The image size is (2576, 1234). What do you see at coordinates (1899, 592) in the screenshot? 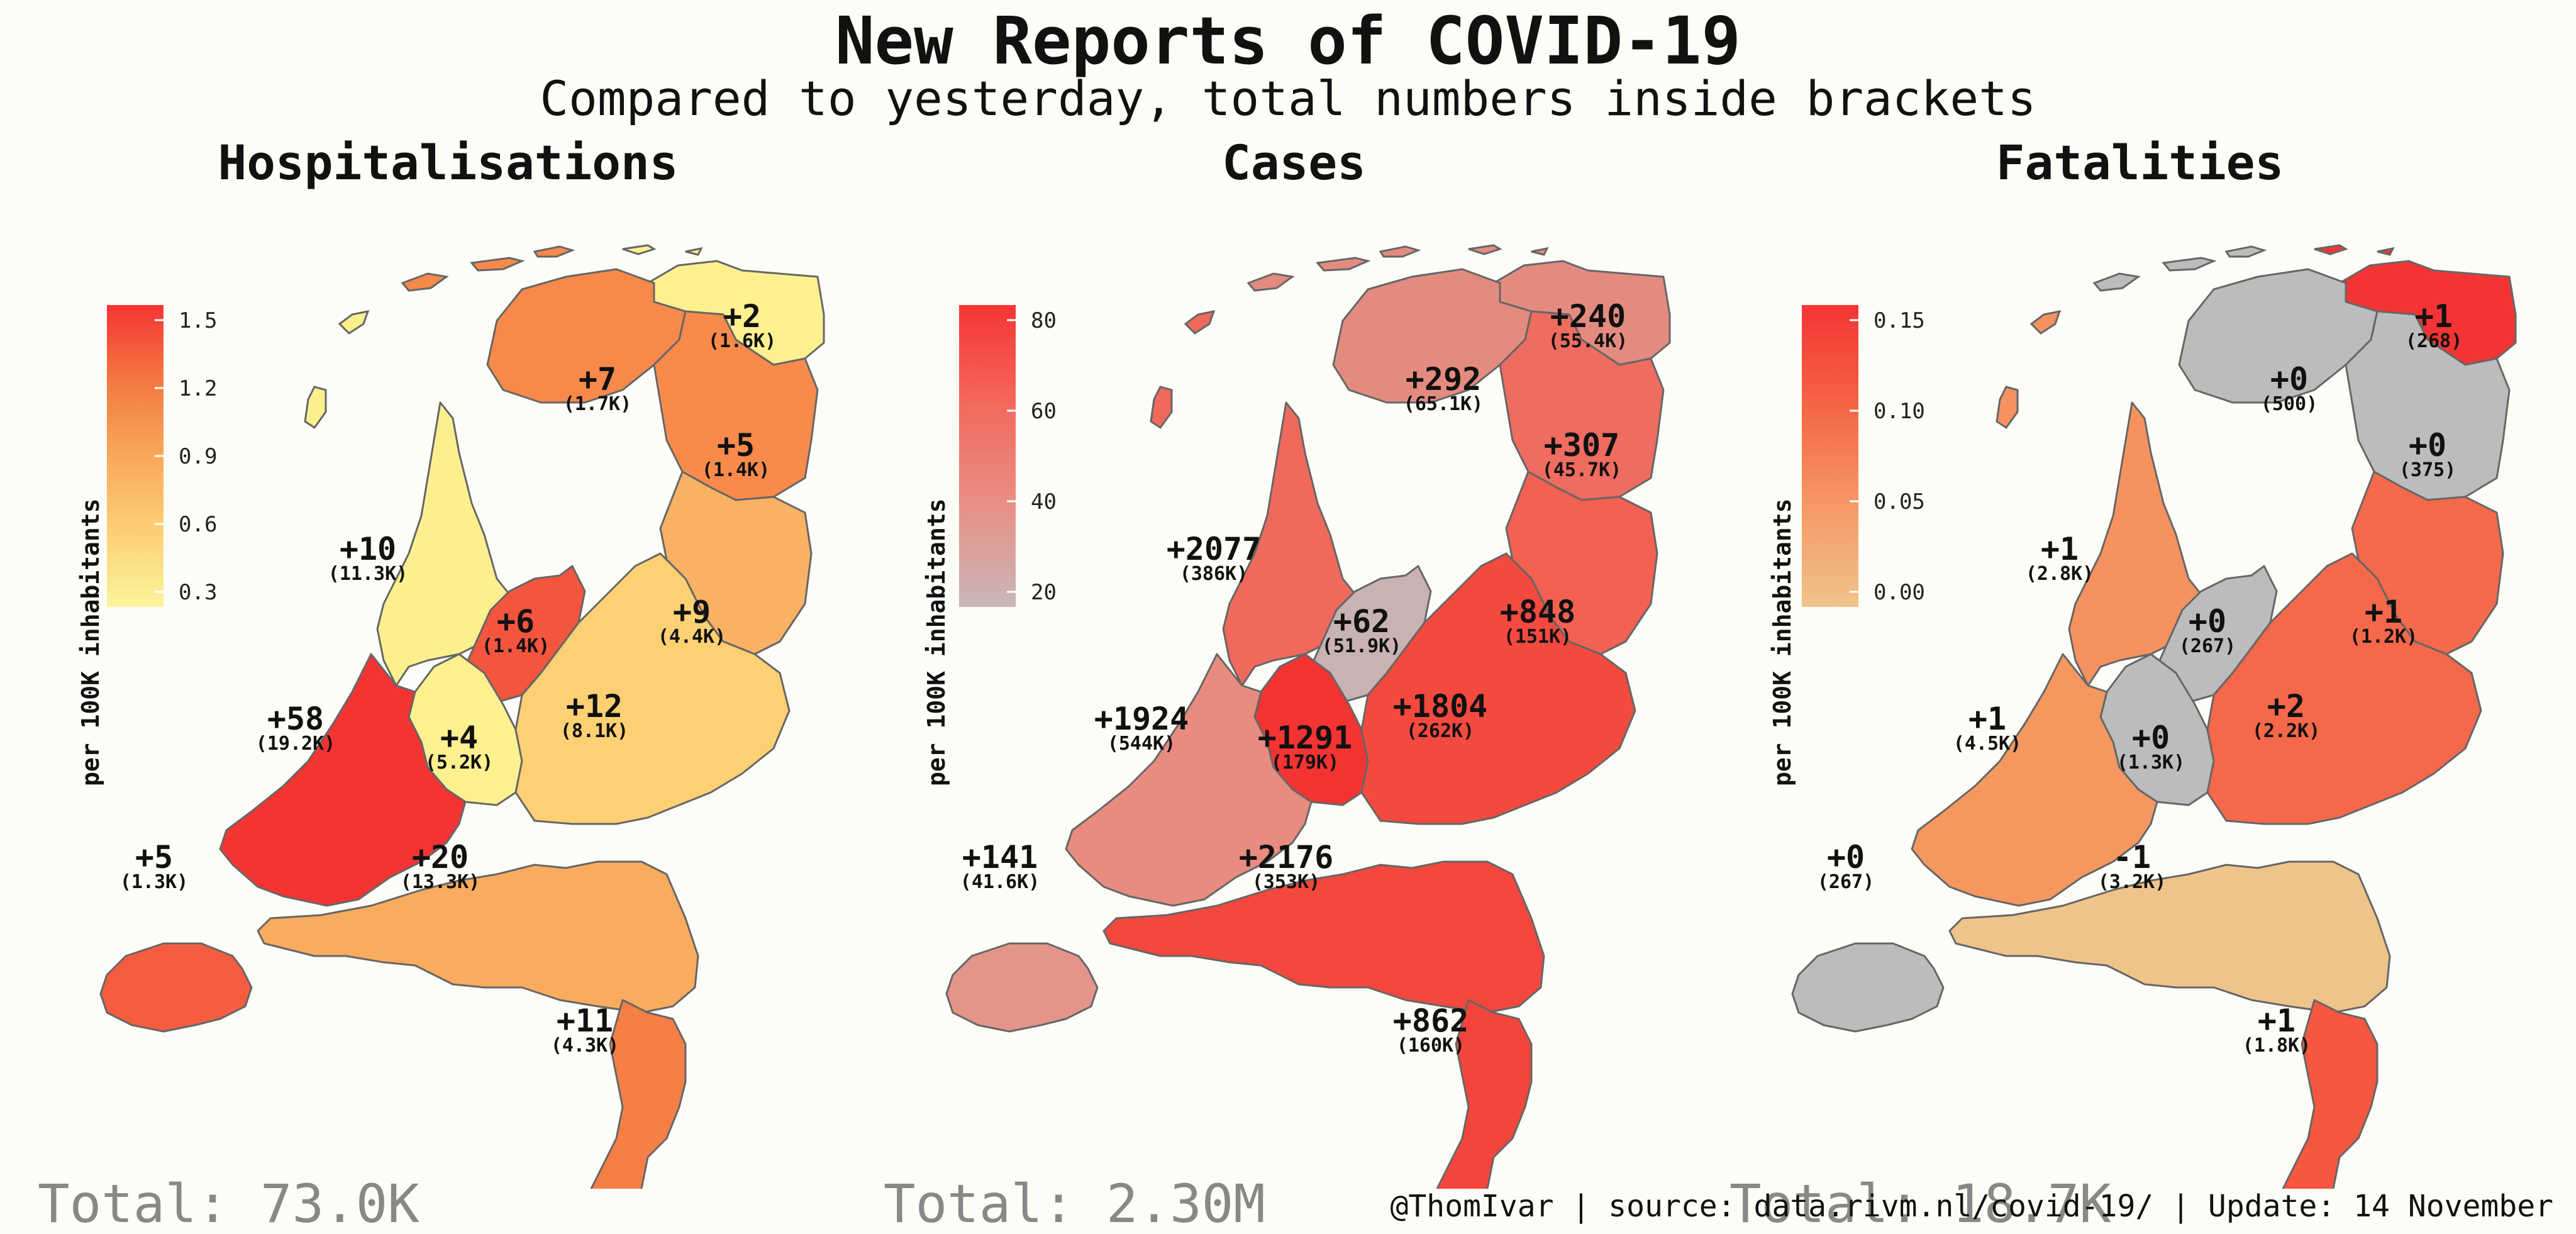
I see `legend-tick-label: 0.00` at bounding box center [1899, 592].